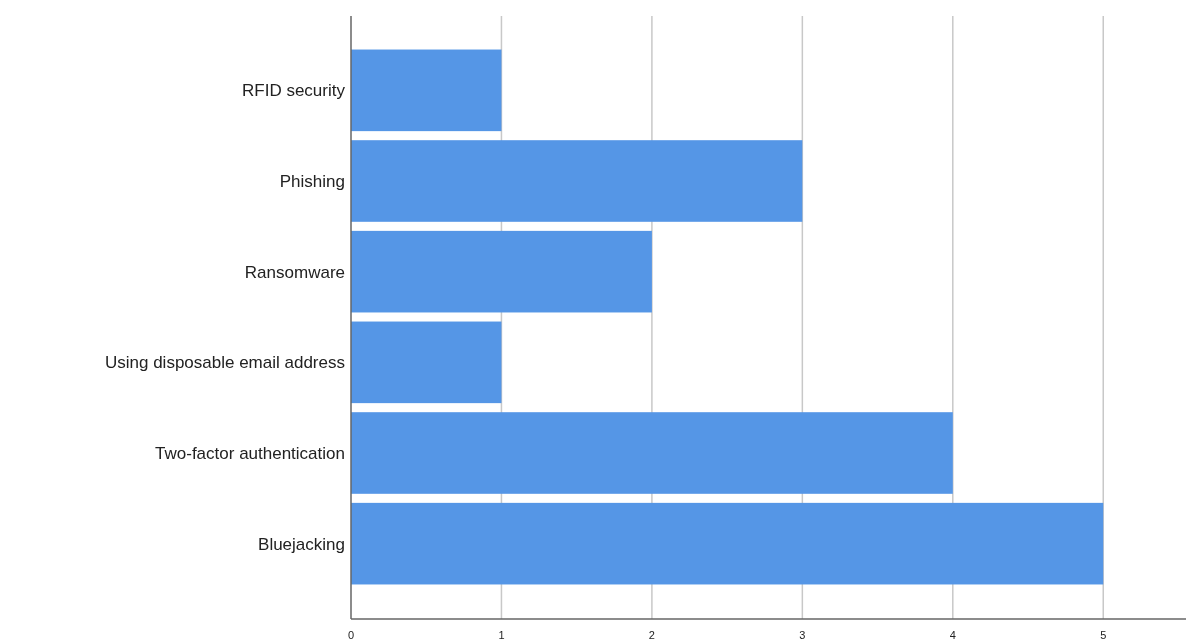 The height and width of the screenshot is (644, 1186). What do you see at coordinates (294, 272) in the screenshot?
I see `y-tick-label: Ransomware` at bounding box center [294, 272].